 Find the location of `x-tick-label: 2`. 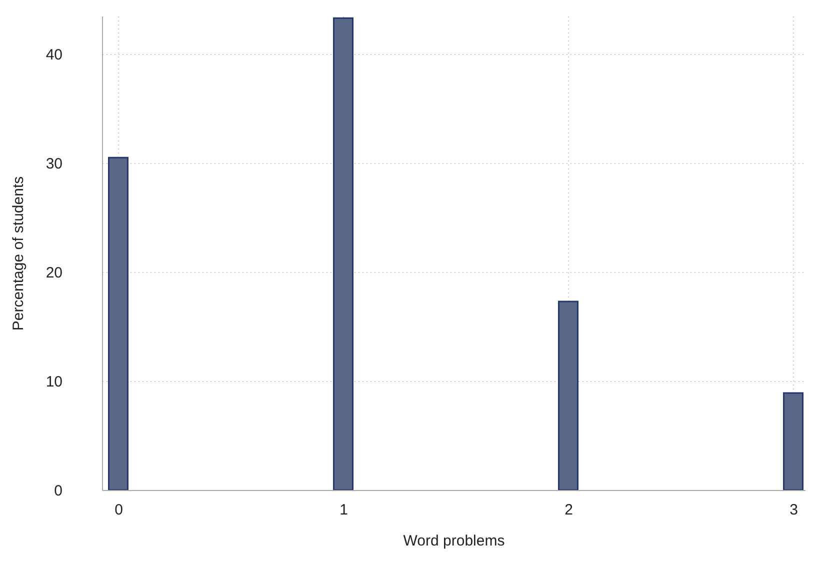

x-tick-label: 2 is located at coordinates (568, 510).